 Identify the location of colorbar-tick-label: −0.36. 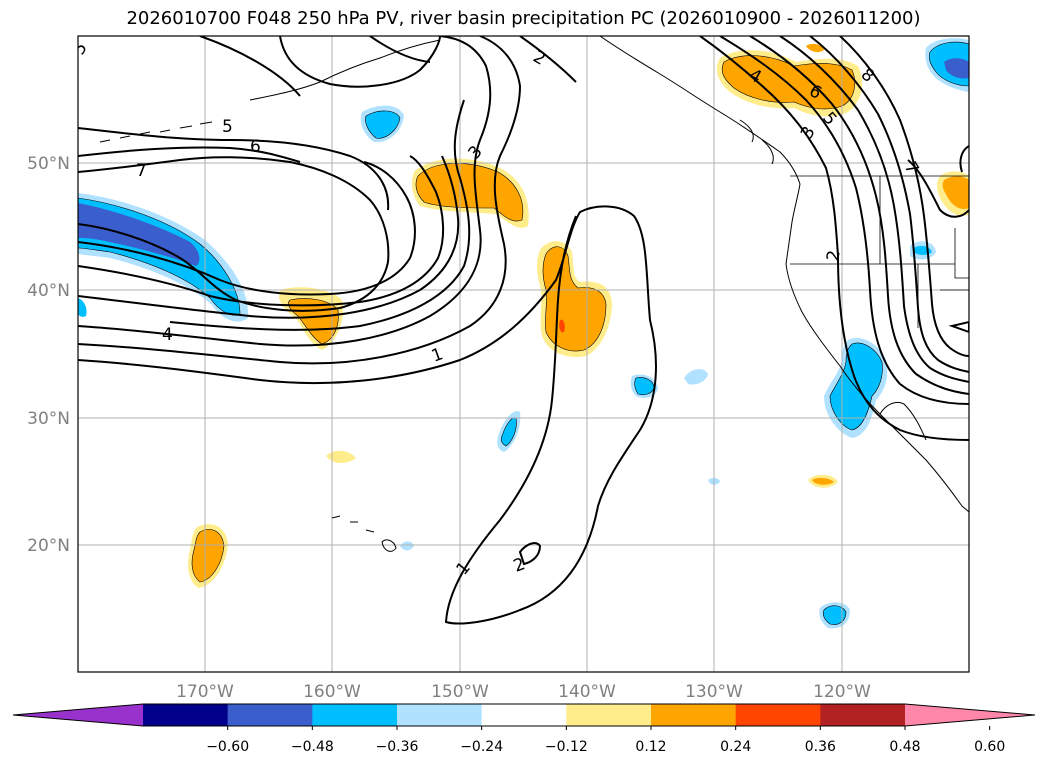
(397, 747).